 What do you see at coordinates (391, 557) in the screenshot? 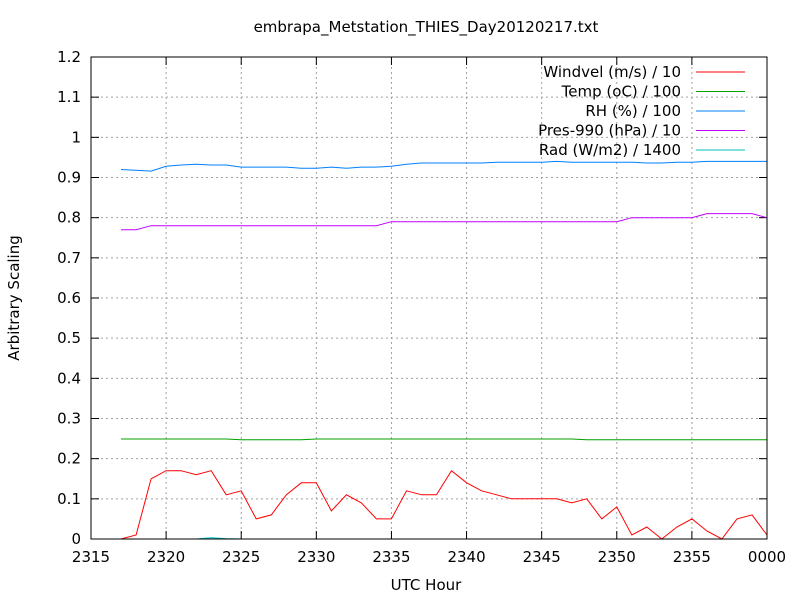
I see `x-tick-label: 2335` at bounding box center [391, 557].